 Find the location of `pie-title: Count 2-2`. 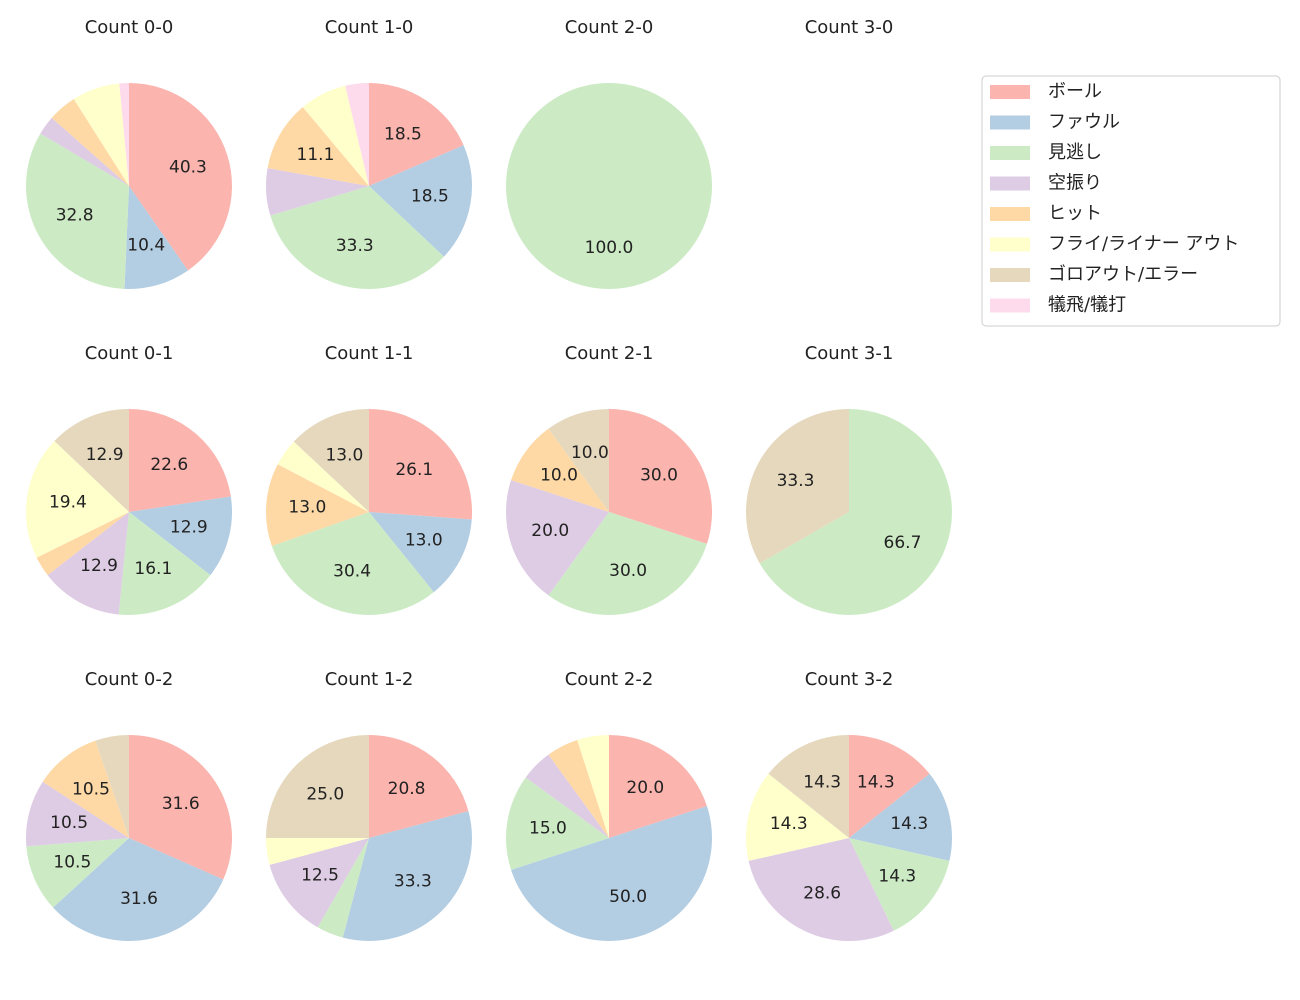

pie-title: Count 2-2 is located at coordinates (609, 679).